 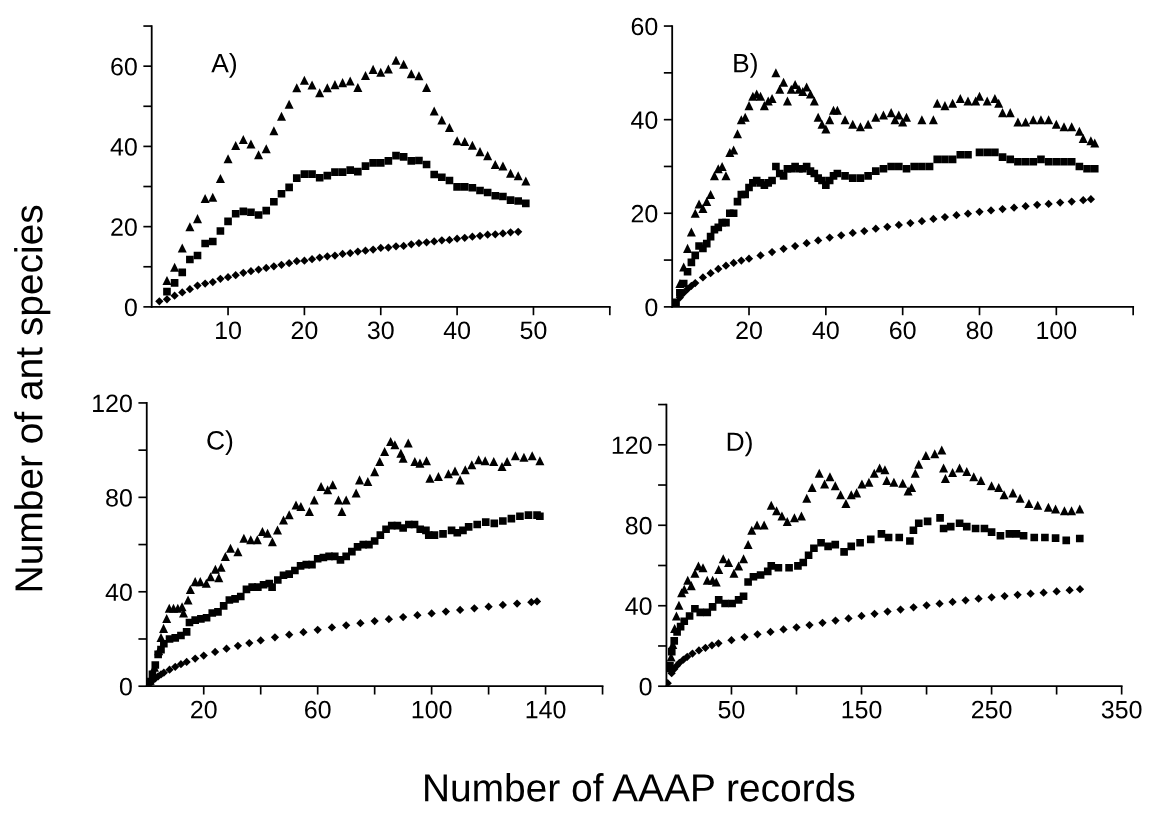 What do you see at coordinates (632, 445) in the screenshot?
I see `y-tick-label: 120` at bounding box center [632, 445].